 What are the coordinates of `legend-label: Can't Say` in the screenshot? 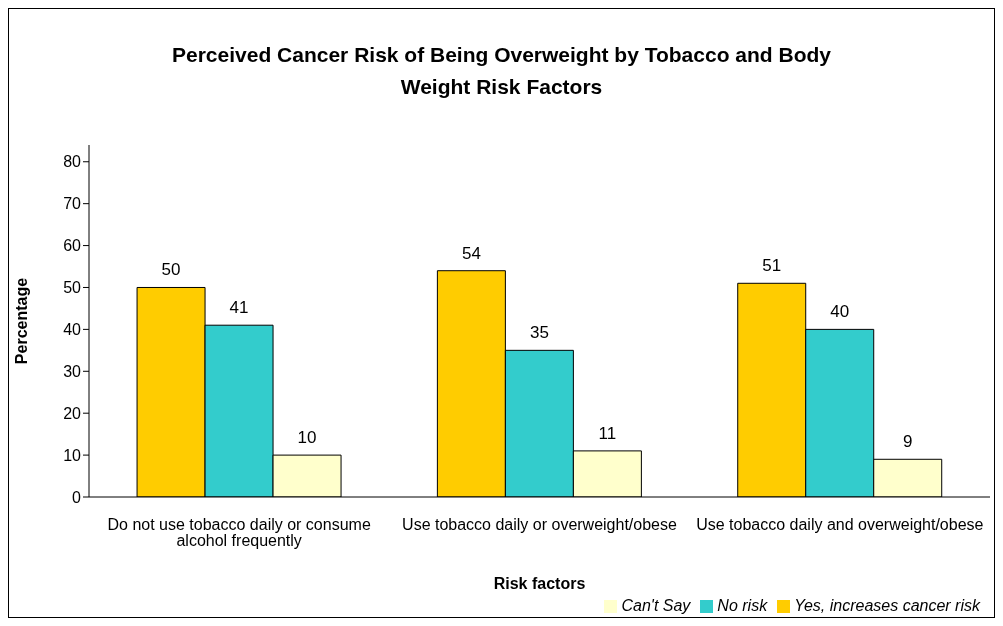 It's located at (656, 605).